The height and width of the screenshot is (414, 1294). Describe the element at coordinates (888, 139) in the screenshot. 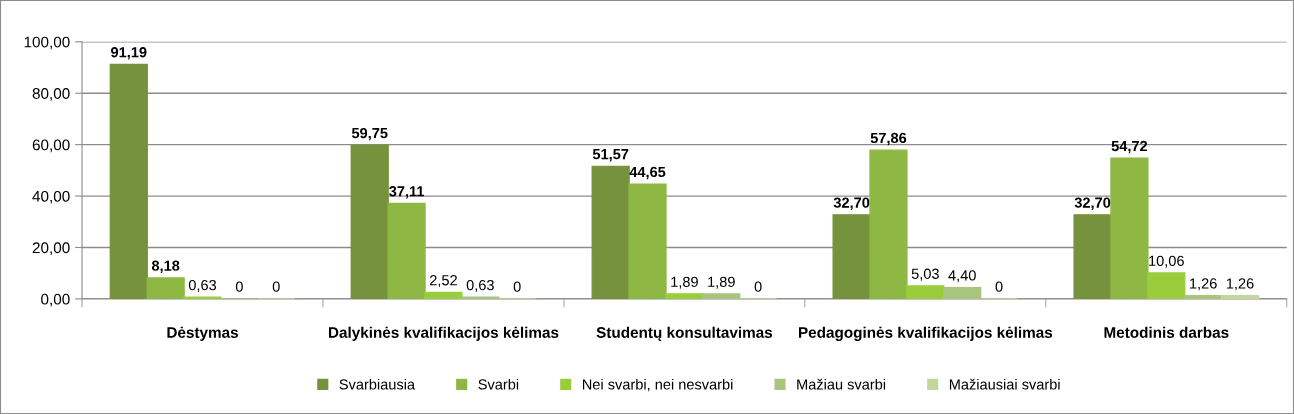

I see `data-label: 57,86` at that location.